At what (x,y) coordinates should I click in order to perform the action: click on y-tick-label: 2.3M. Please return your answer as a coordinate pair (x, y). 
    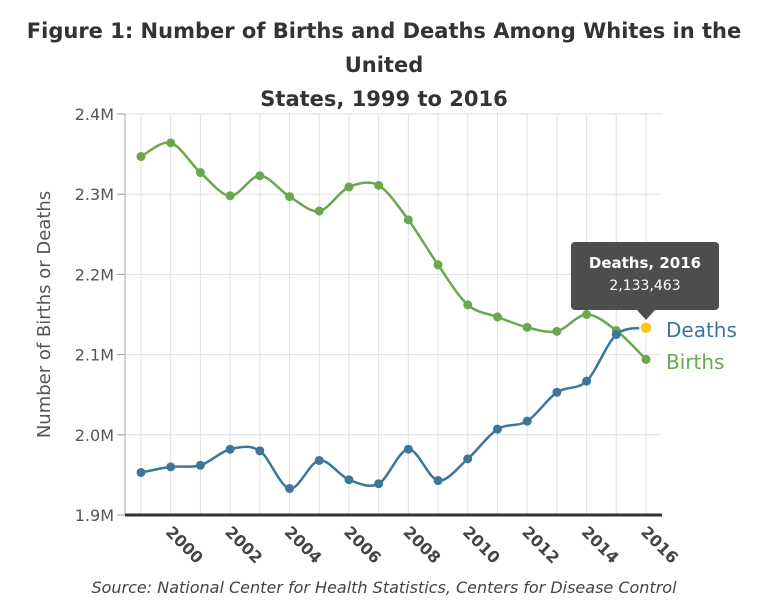
    Looking at the image, I should click on (94, 194).